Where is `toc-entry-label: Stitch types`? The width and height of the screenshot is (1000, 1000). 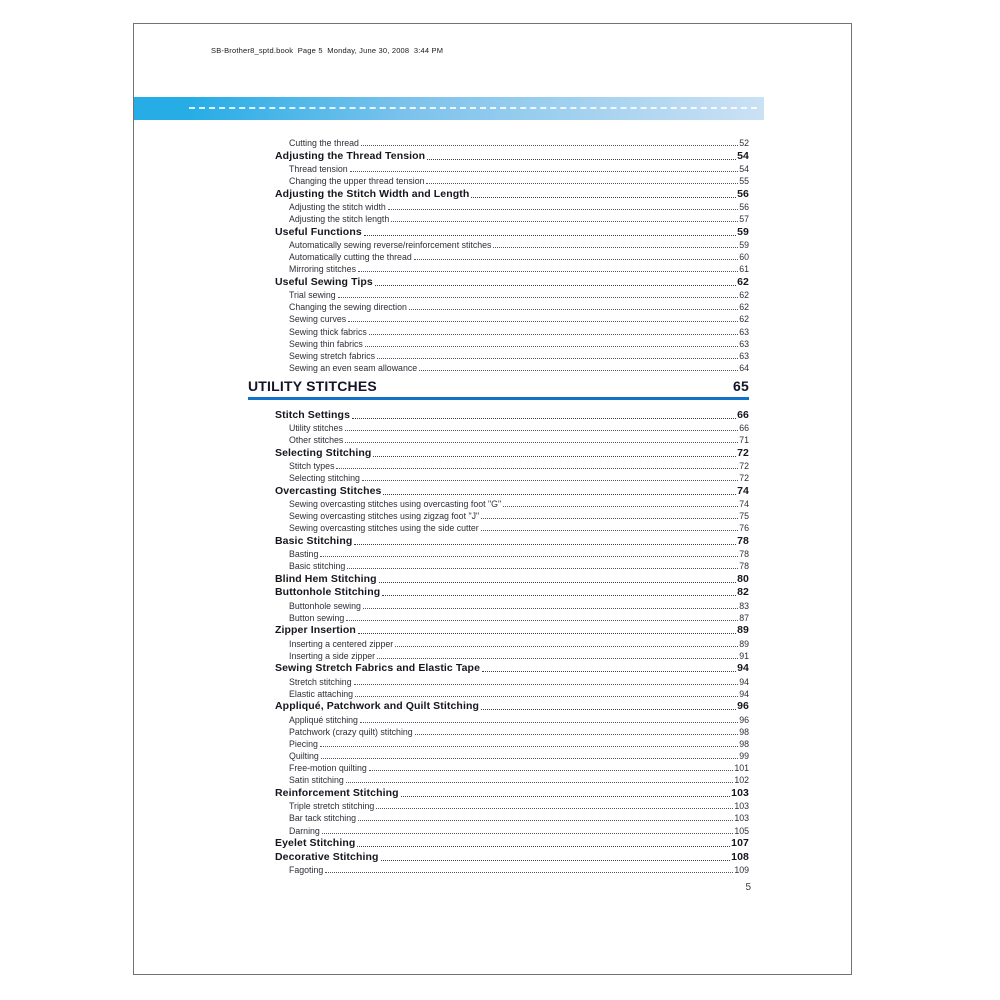 toc-entry-label: Stitch types is located at coordinates (312, 465).